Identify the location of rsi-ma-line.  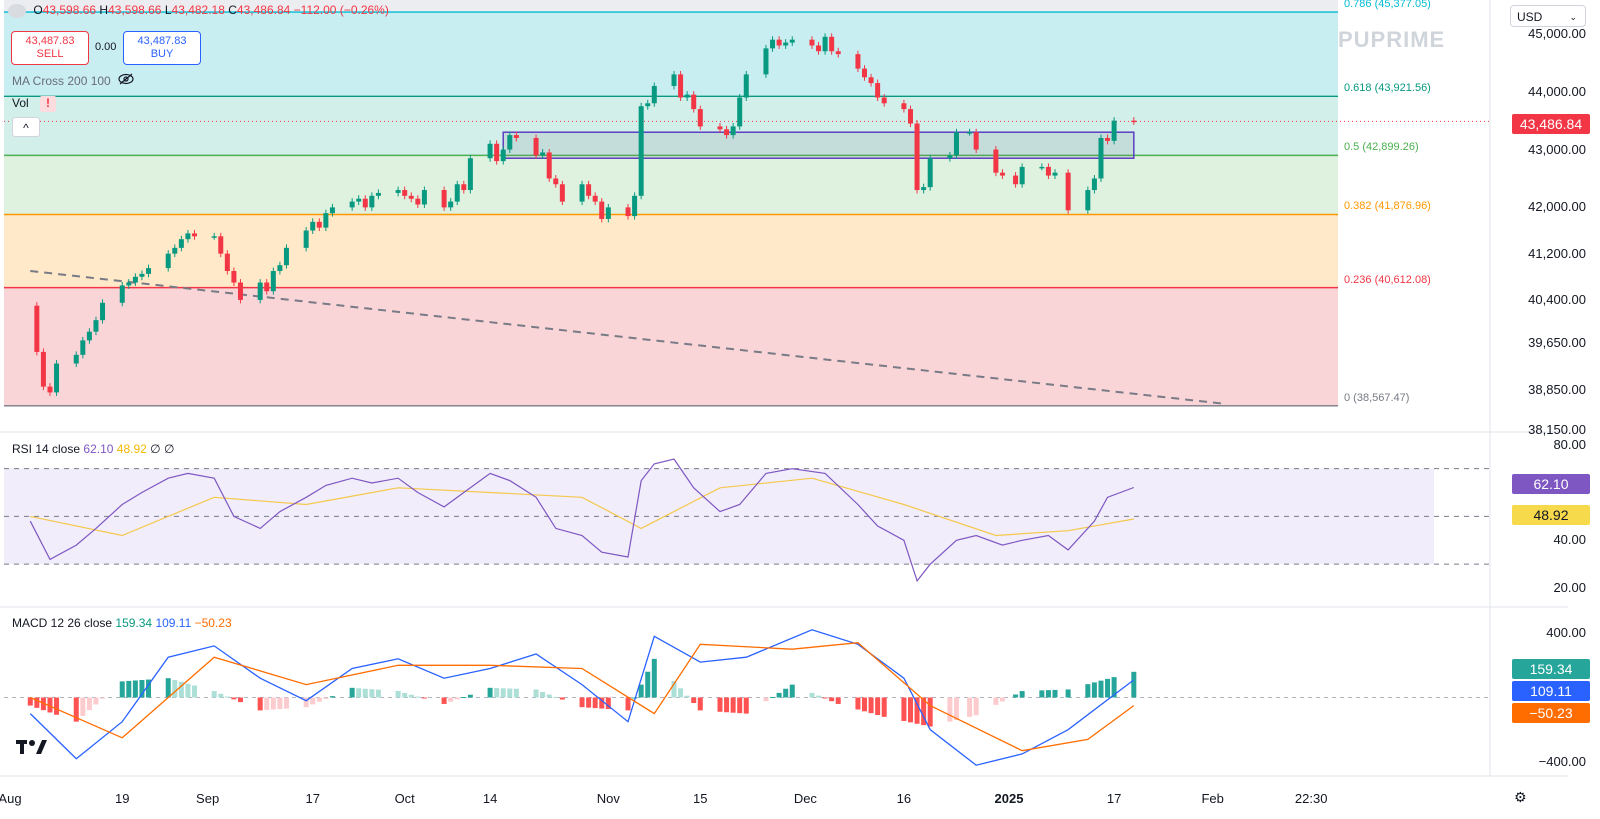
(582, 507).